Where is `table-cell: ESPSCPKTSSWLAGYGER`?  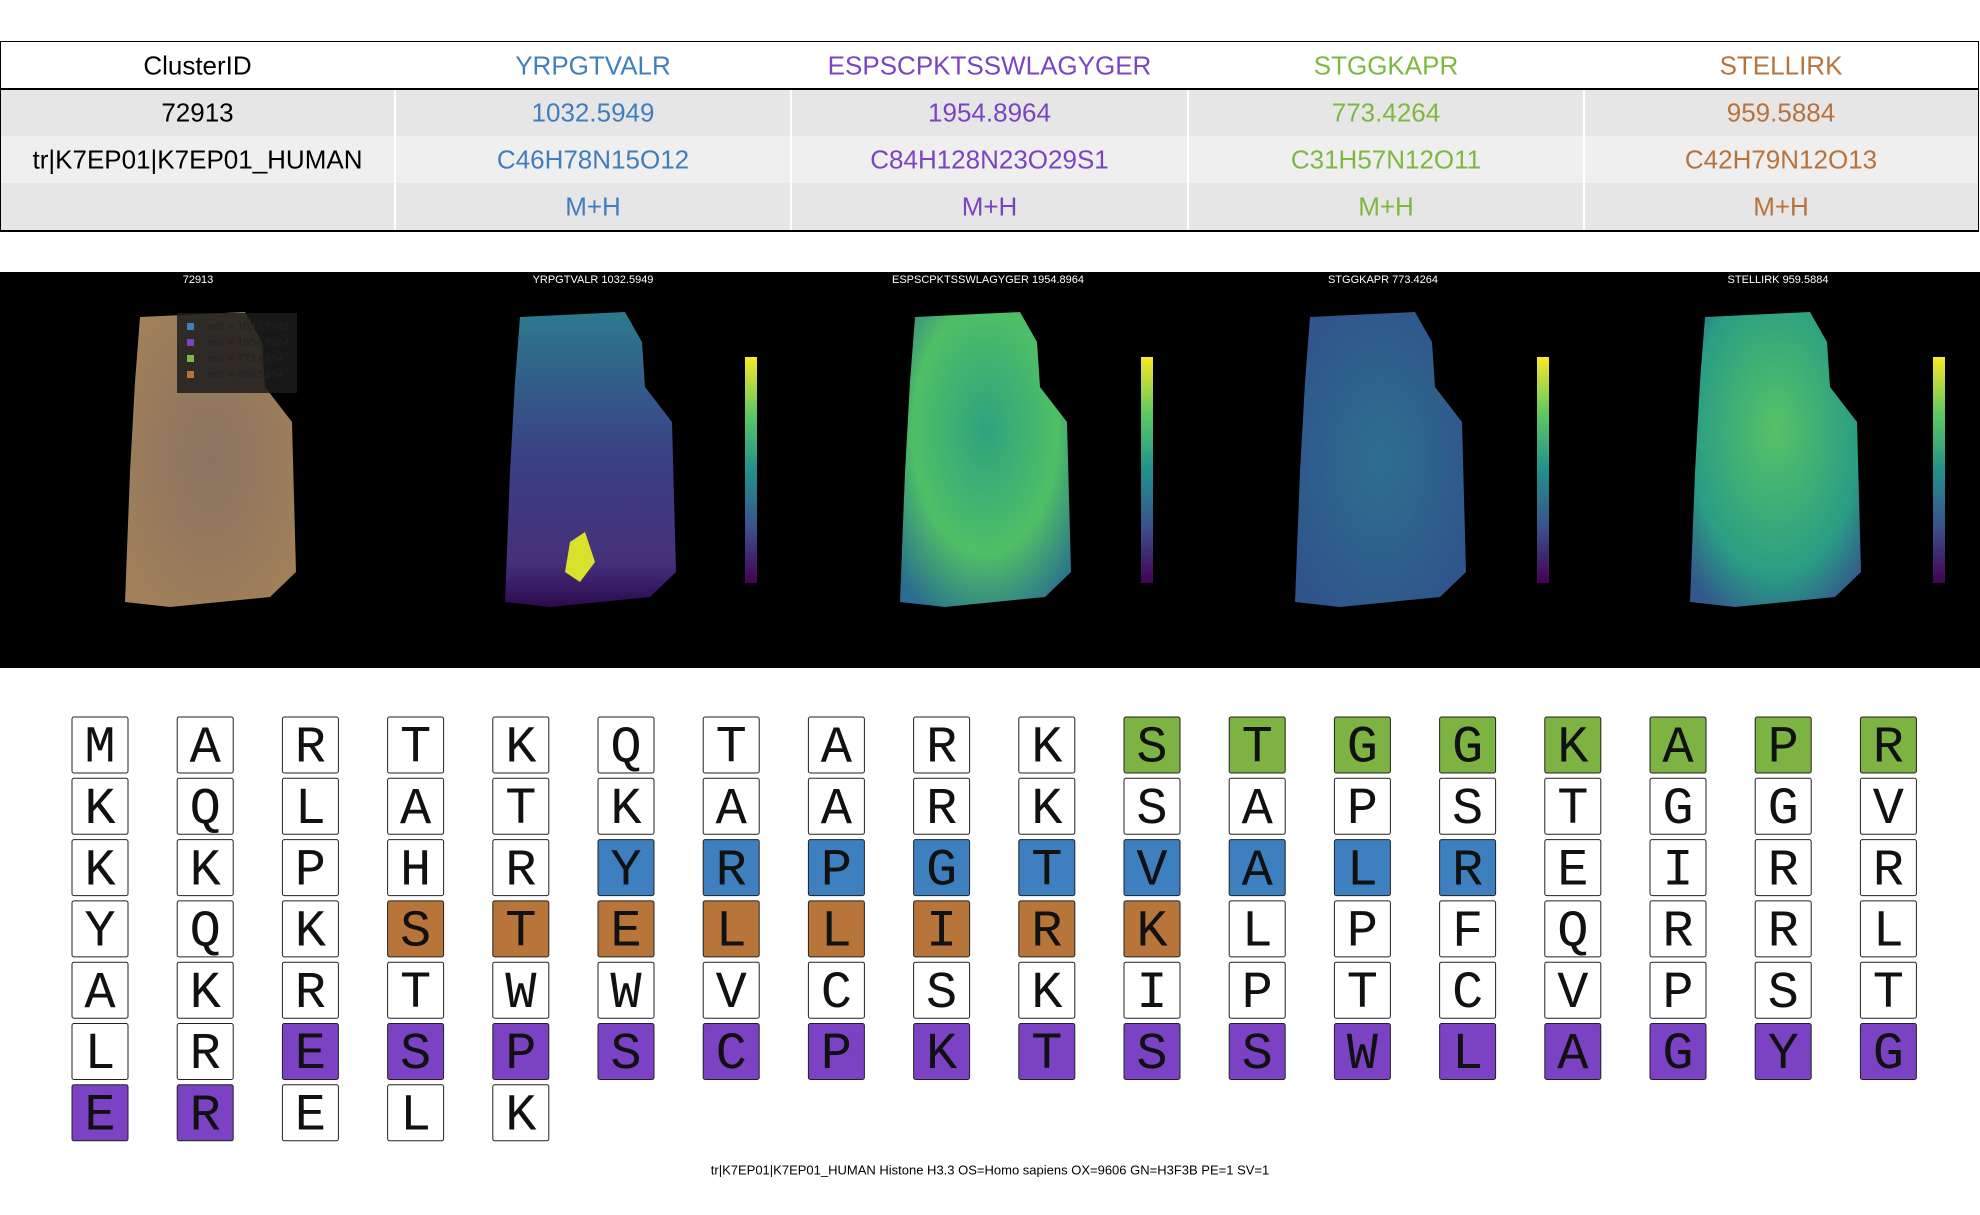 table-cell: ESPSCPKTSSWLAGYGER is located at coordinates (990, 65).